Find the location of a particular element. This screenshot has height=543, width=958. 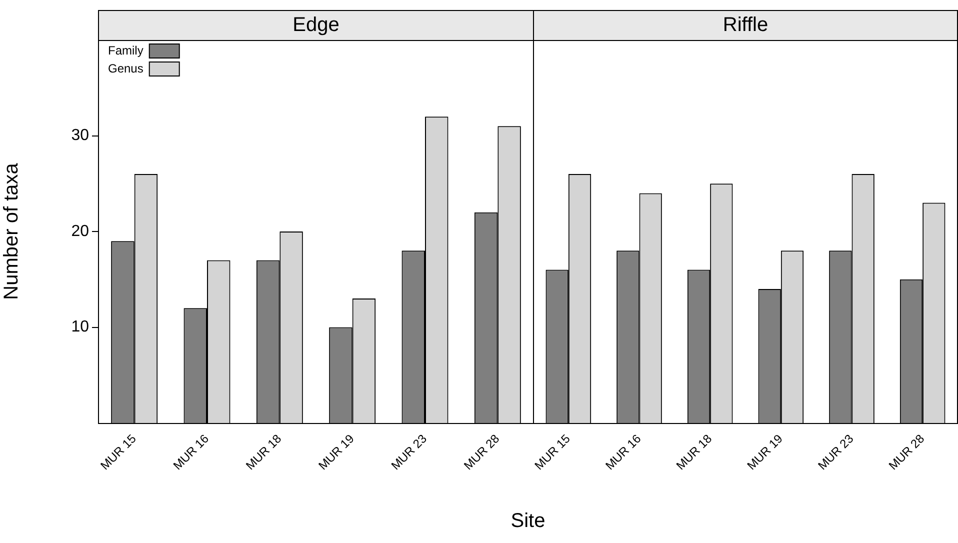

y-axis-title: Number of taxa is located at coordinates (11, 231).